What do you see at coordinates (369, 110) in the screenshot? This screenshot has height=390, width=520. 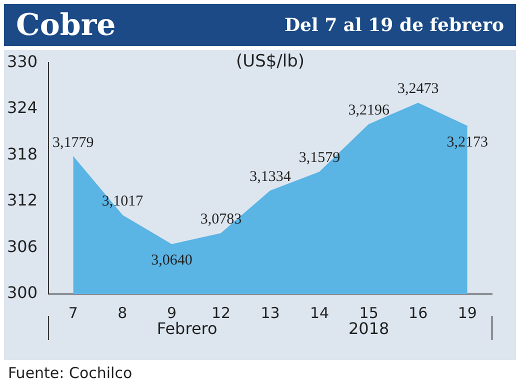 I see `data-label: 3,2196` at bounding box center [369, 110].